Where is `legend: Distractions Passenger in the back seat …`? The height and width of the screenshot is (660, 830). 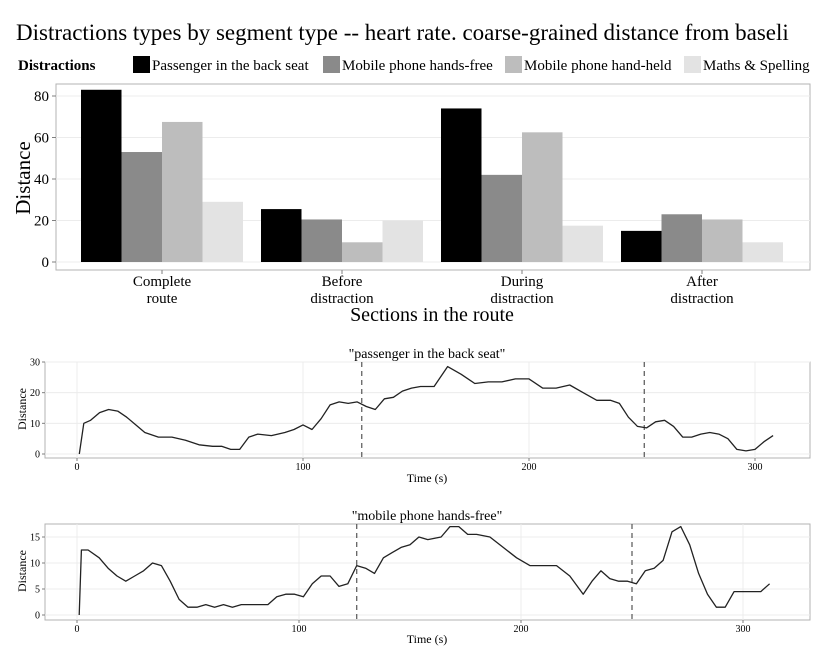
legend: Distractions Passenger in the back seat … is located at coordinates (414, 65).